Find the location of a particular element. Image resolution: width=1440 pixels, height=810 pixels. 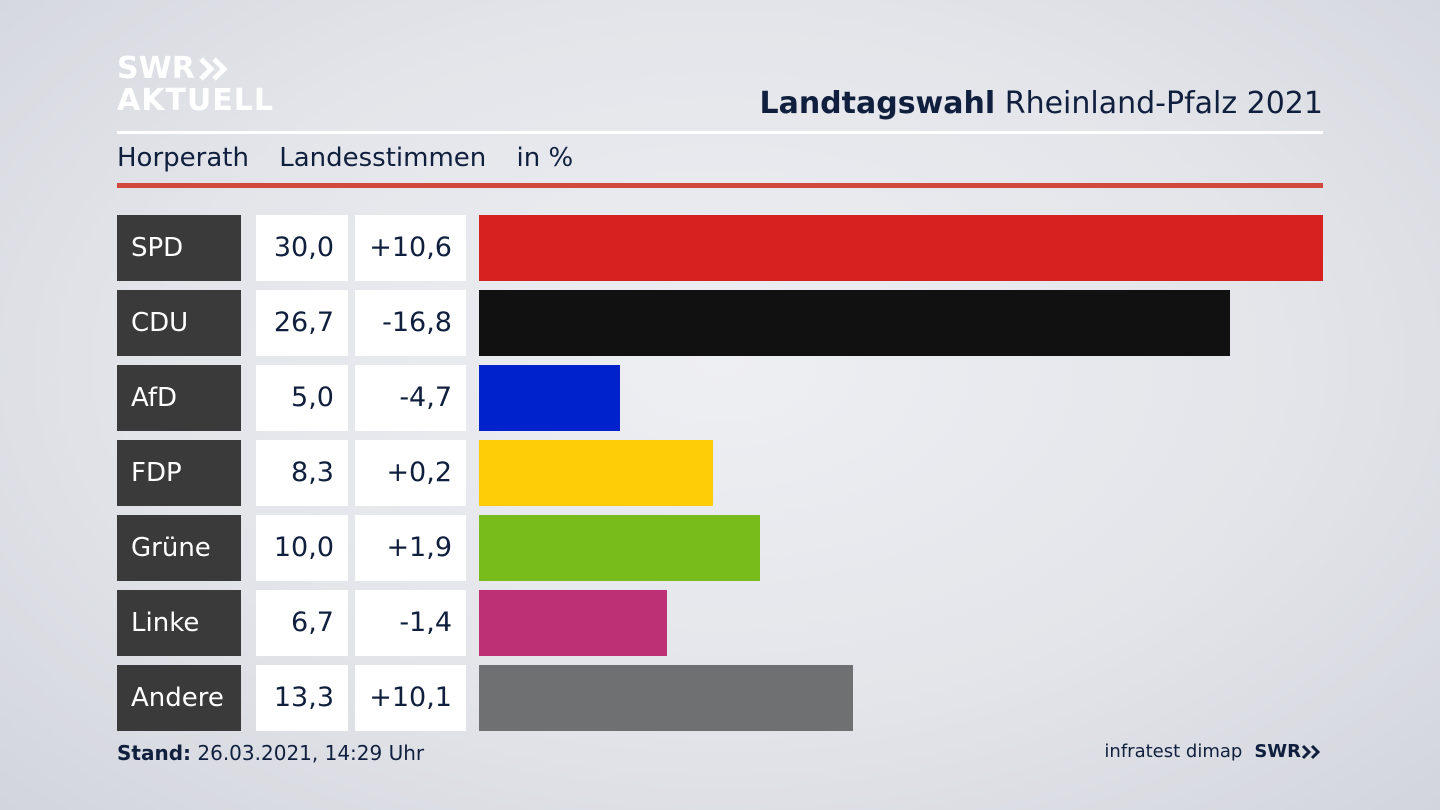

party-label: Andere is located at coordinates (179, 698).